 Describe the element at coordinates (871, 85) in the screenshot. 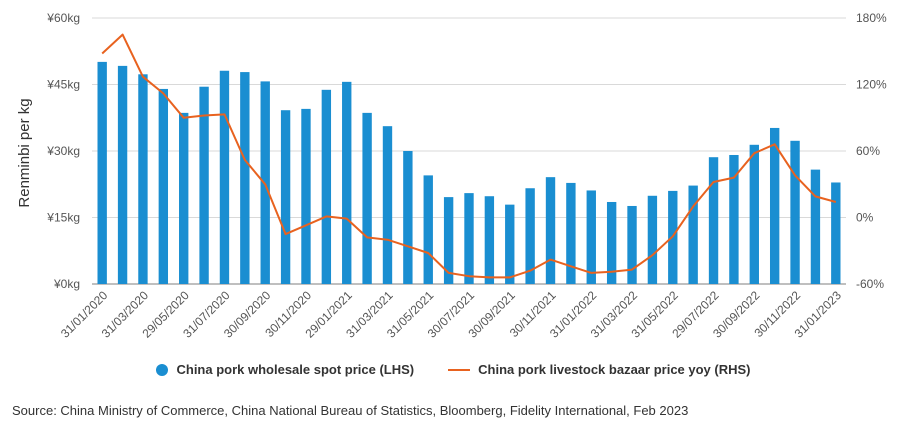

I see `y2-tick-label: 120%` at that location.